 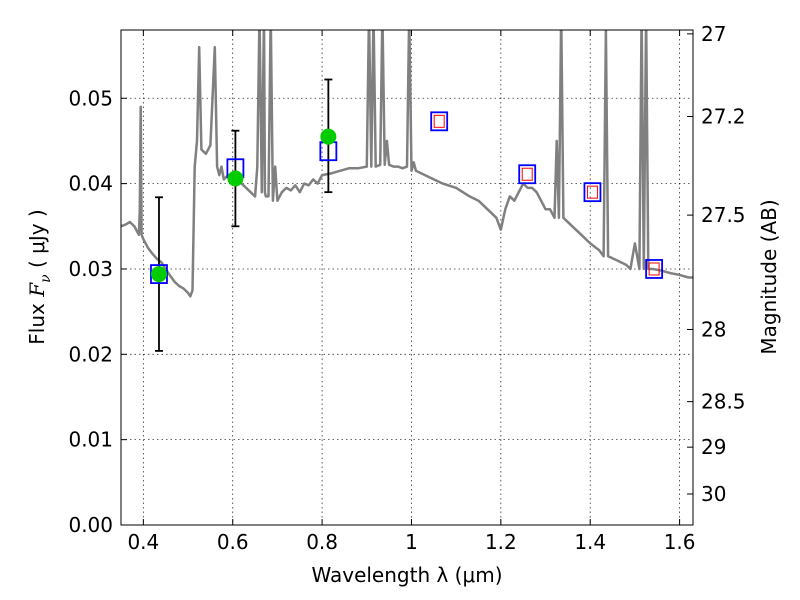 What do you see at coordinates (90, 98) in the screenshot?
I see `y-tick-label: 0.05` at bounding box center [90, 98].